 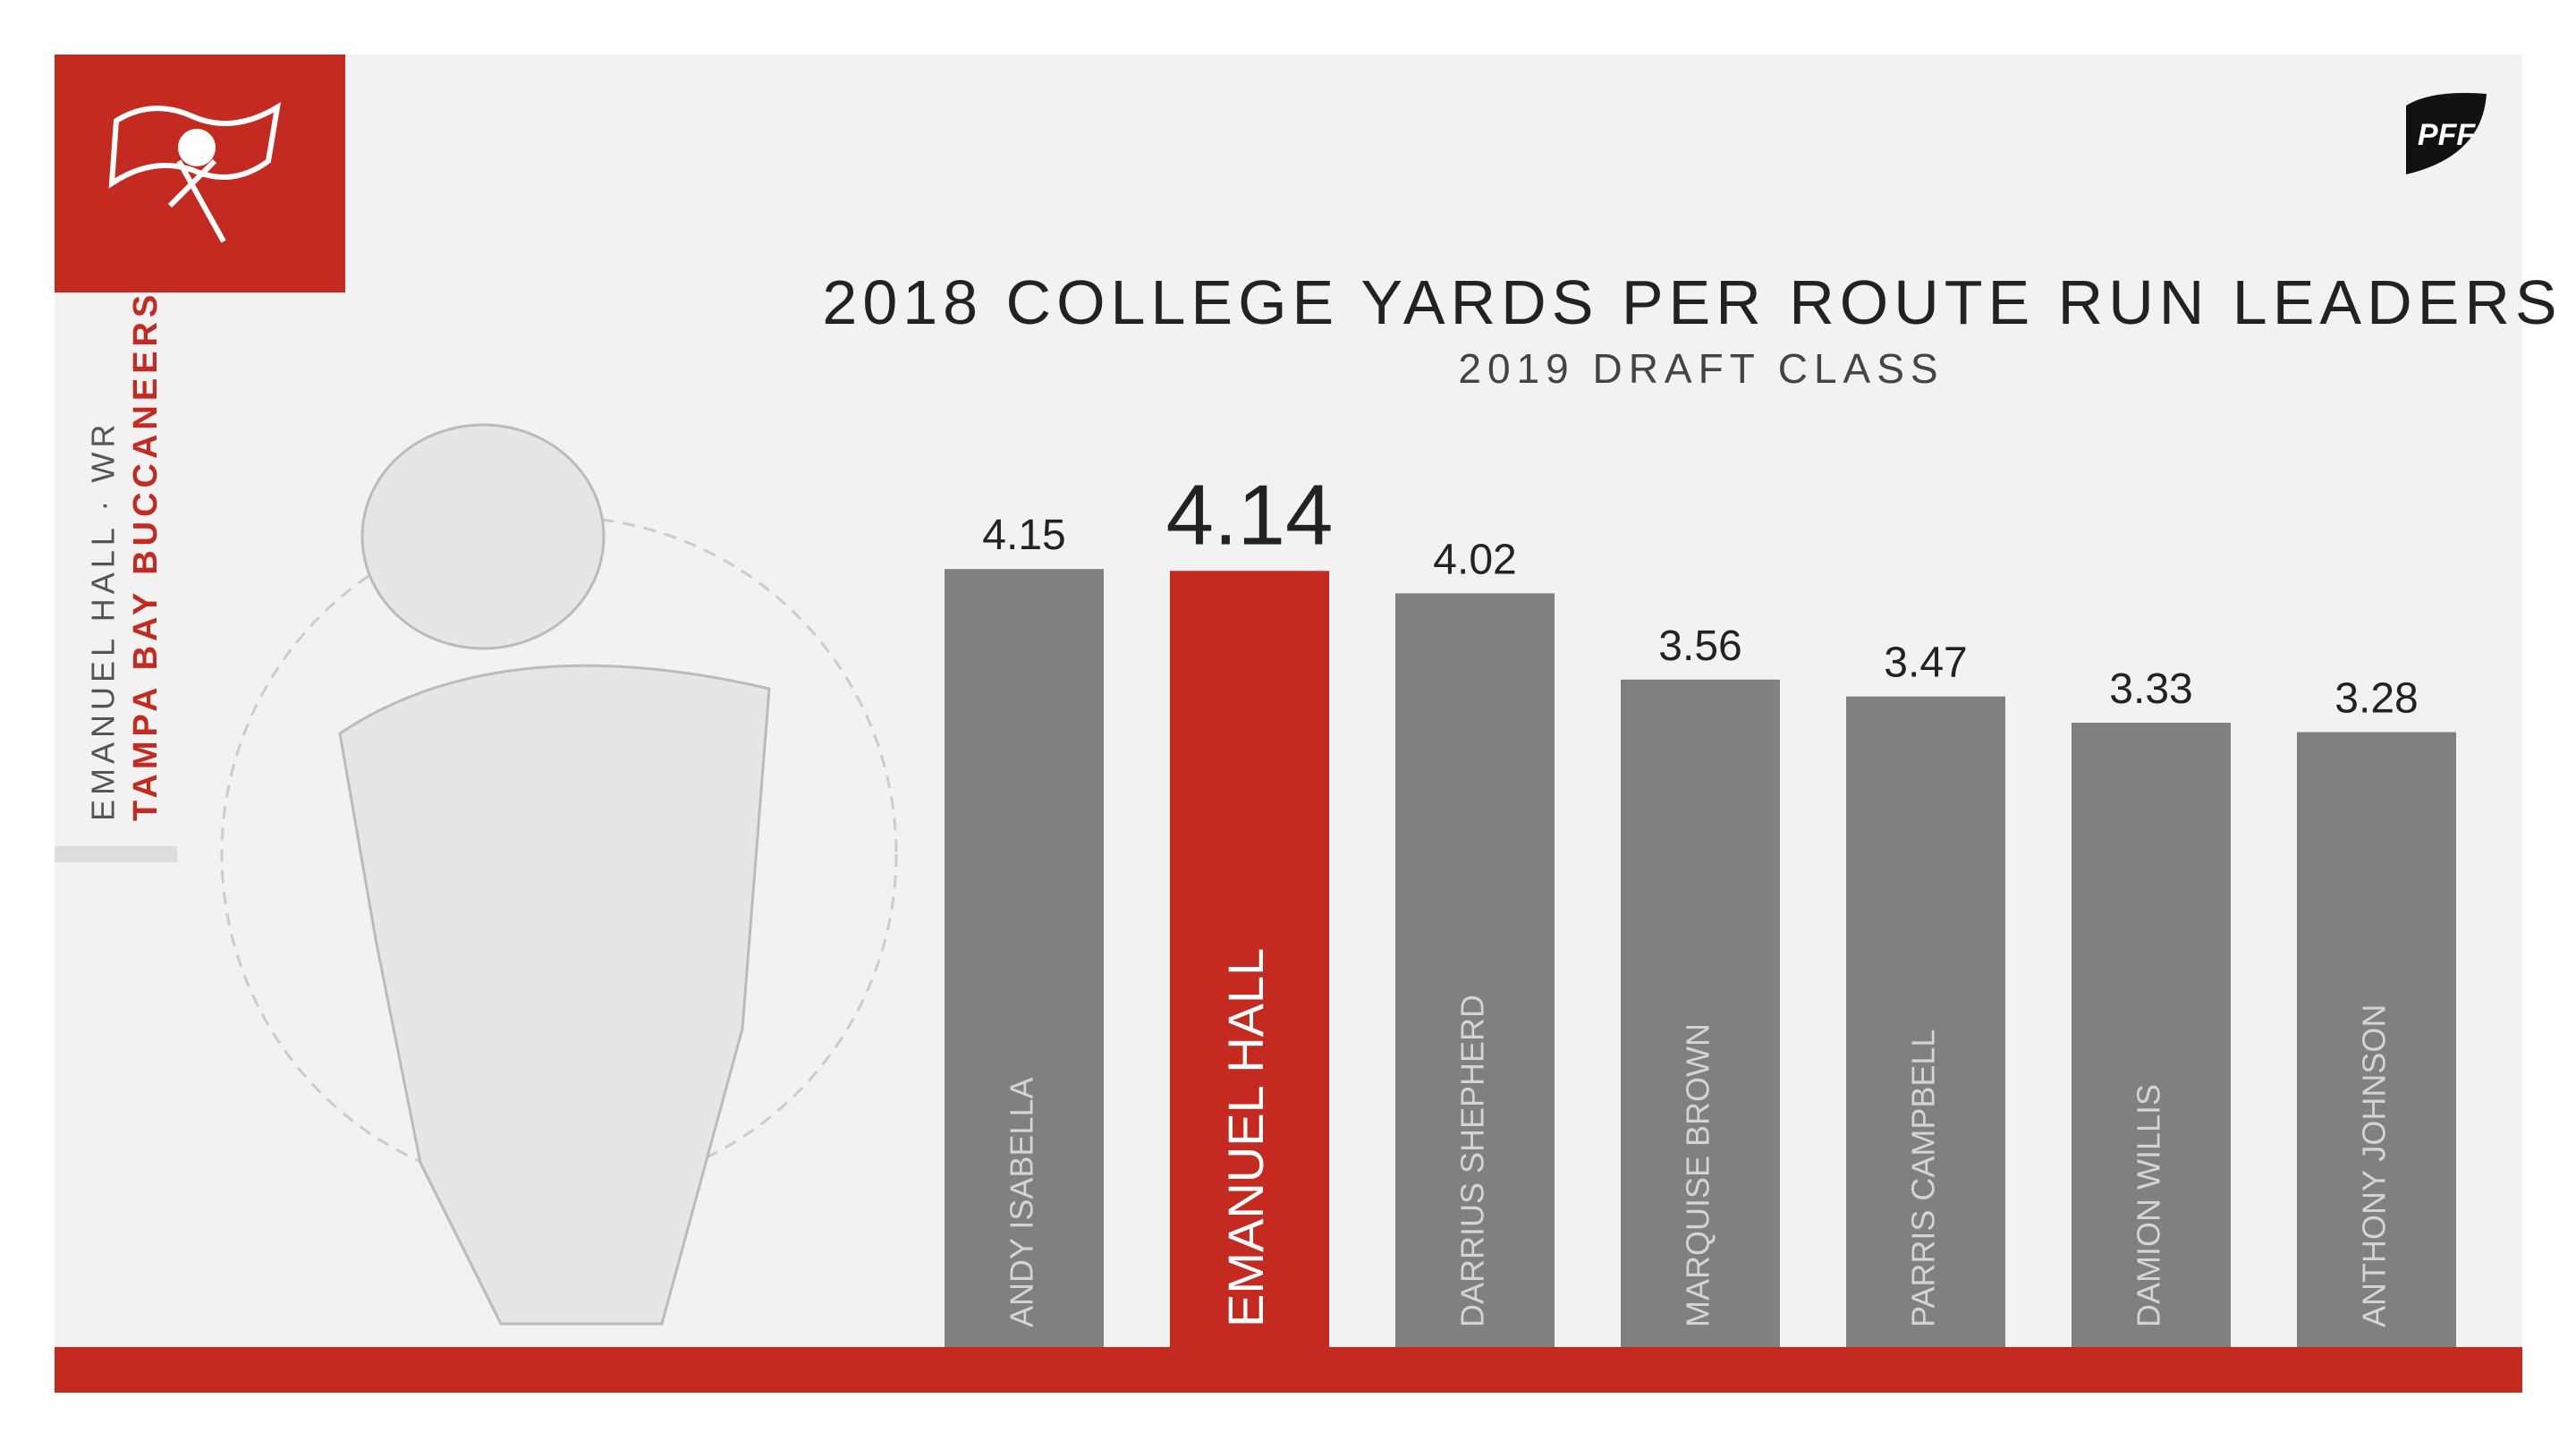 I want to click on player-silhouette, so click(x=554, y=874).